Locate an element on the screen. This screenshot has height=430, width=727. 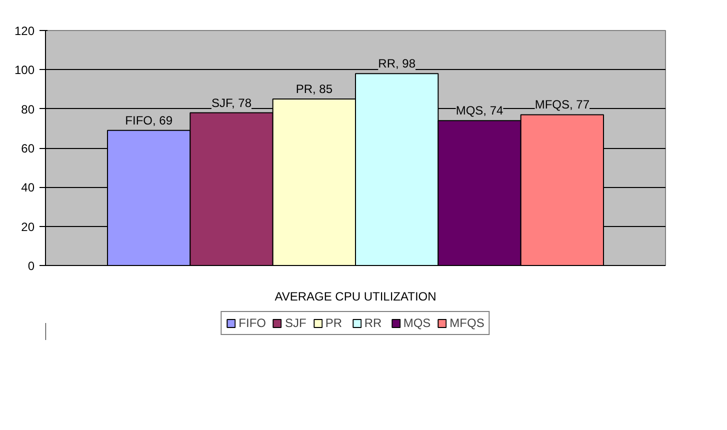
data-label: MFQS, 77 is located at coordinates (562, 105).